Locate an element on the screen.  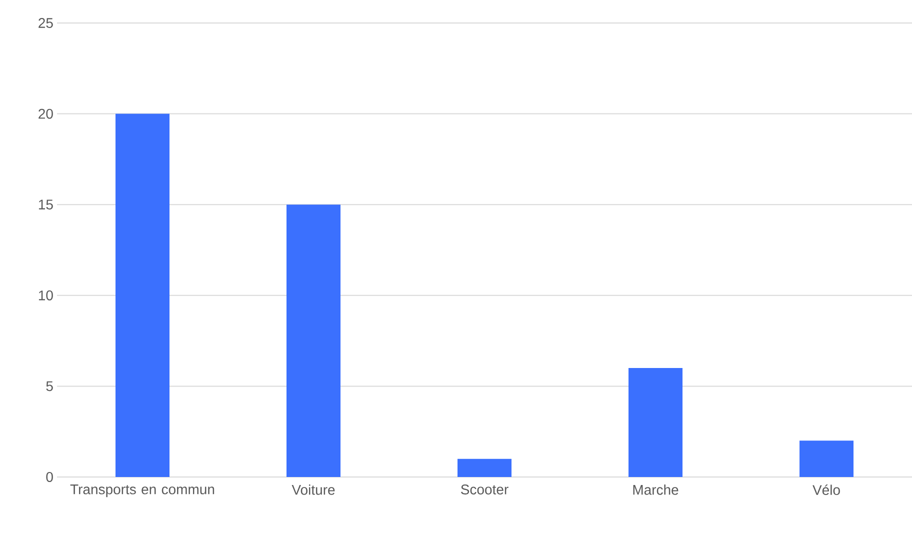
y-tick-label: 25 is located at coordinates (45, 23).